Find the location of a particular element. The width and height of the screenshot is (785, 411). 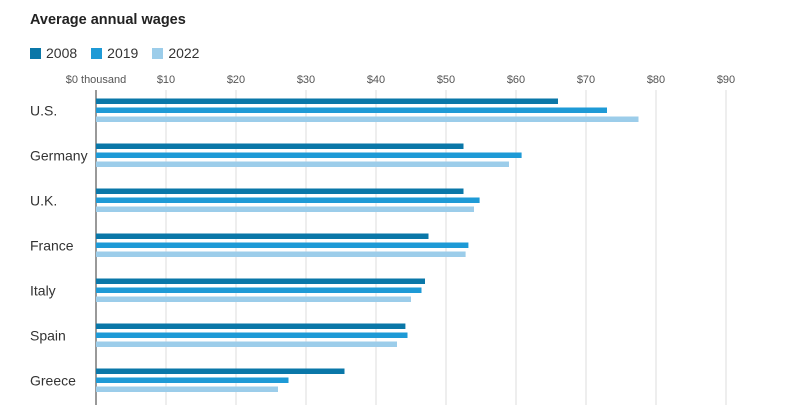

tick-label-80: $80 is located at coordinates (656, 80).